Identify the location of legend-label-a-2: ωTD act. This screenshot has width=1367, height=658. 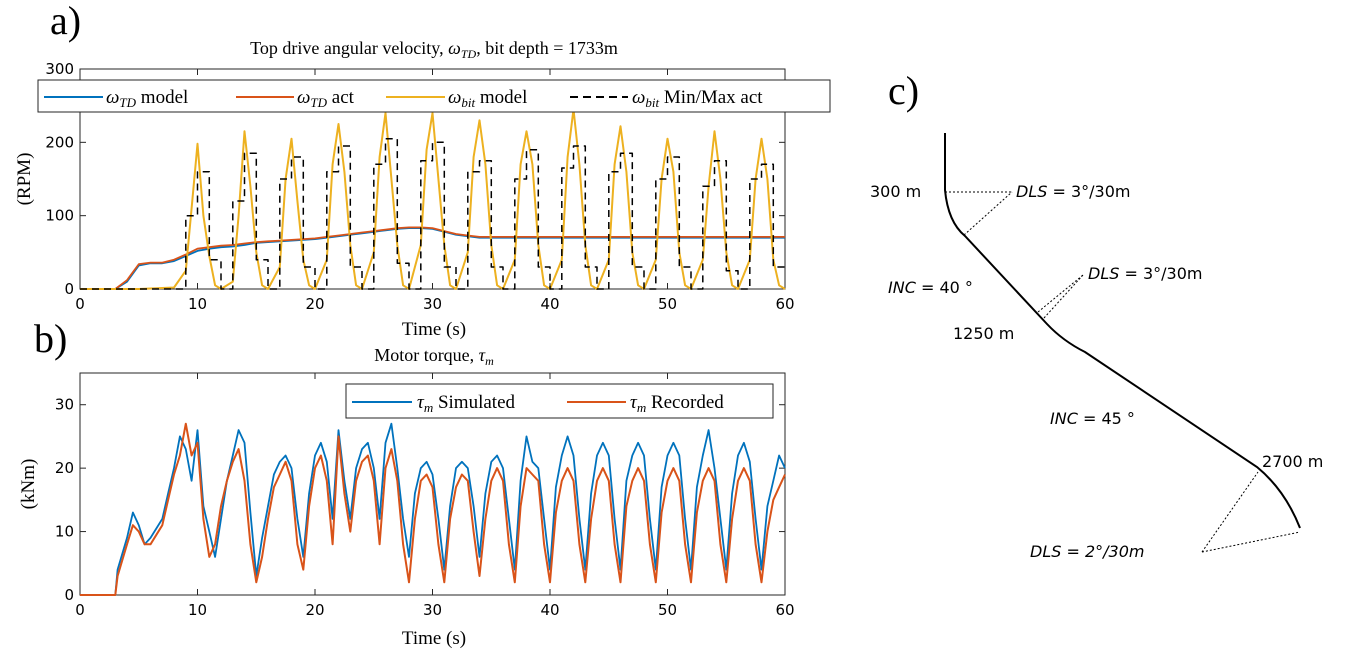
(326, 98).